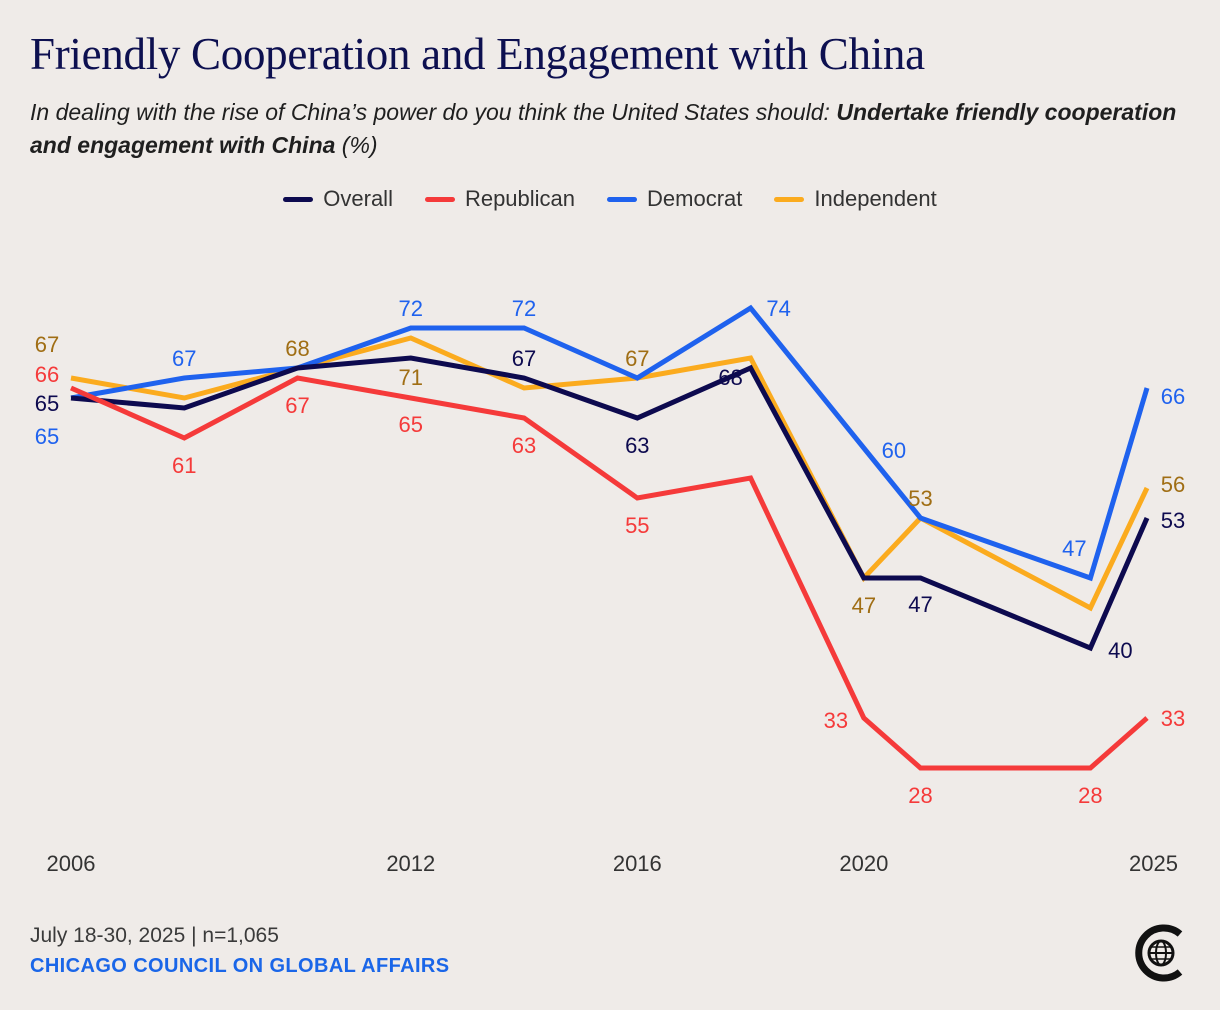  Describe the element at coordinates (184, 358) in the screenshot. I see `data-label-democrat-2008: 67` at that location.